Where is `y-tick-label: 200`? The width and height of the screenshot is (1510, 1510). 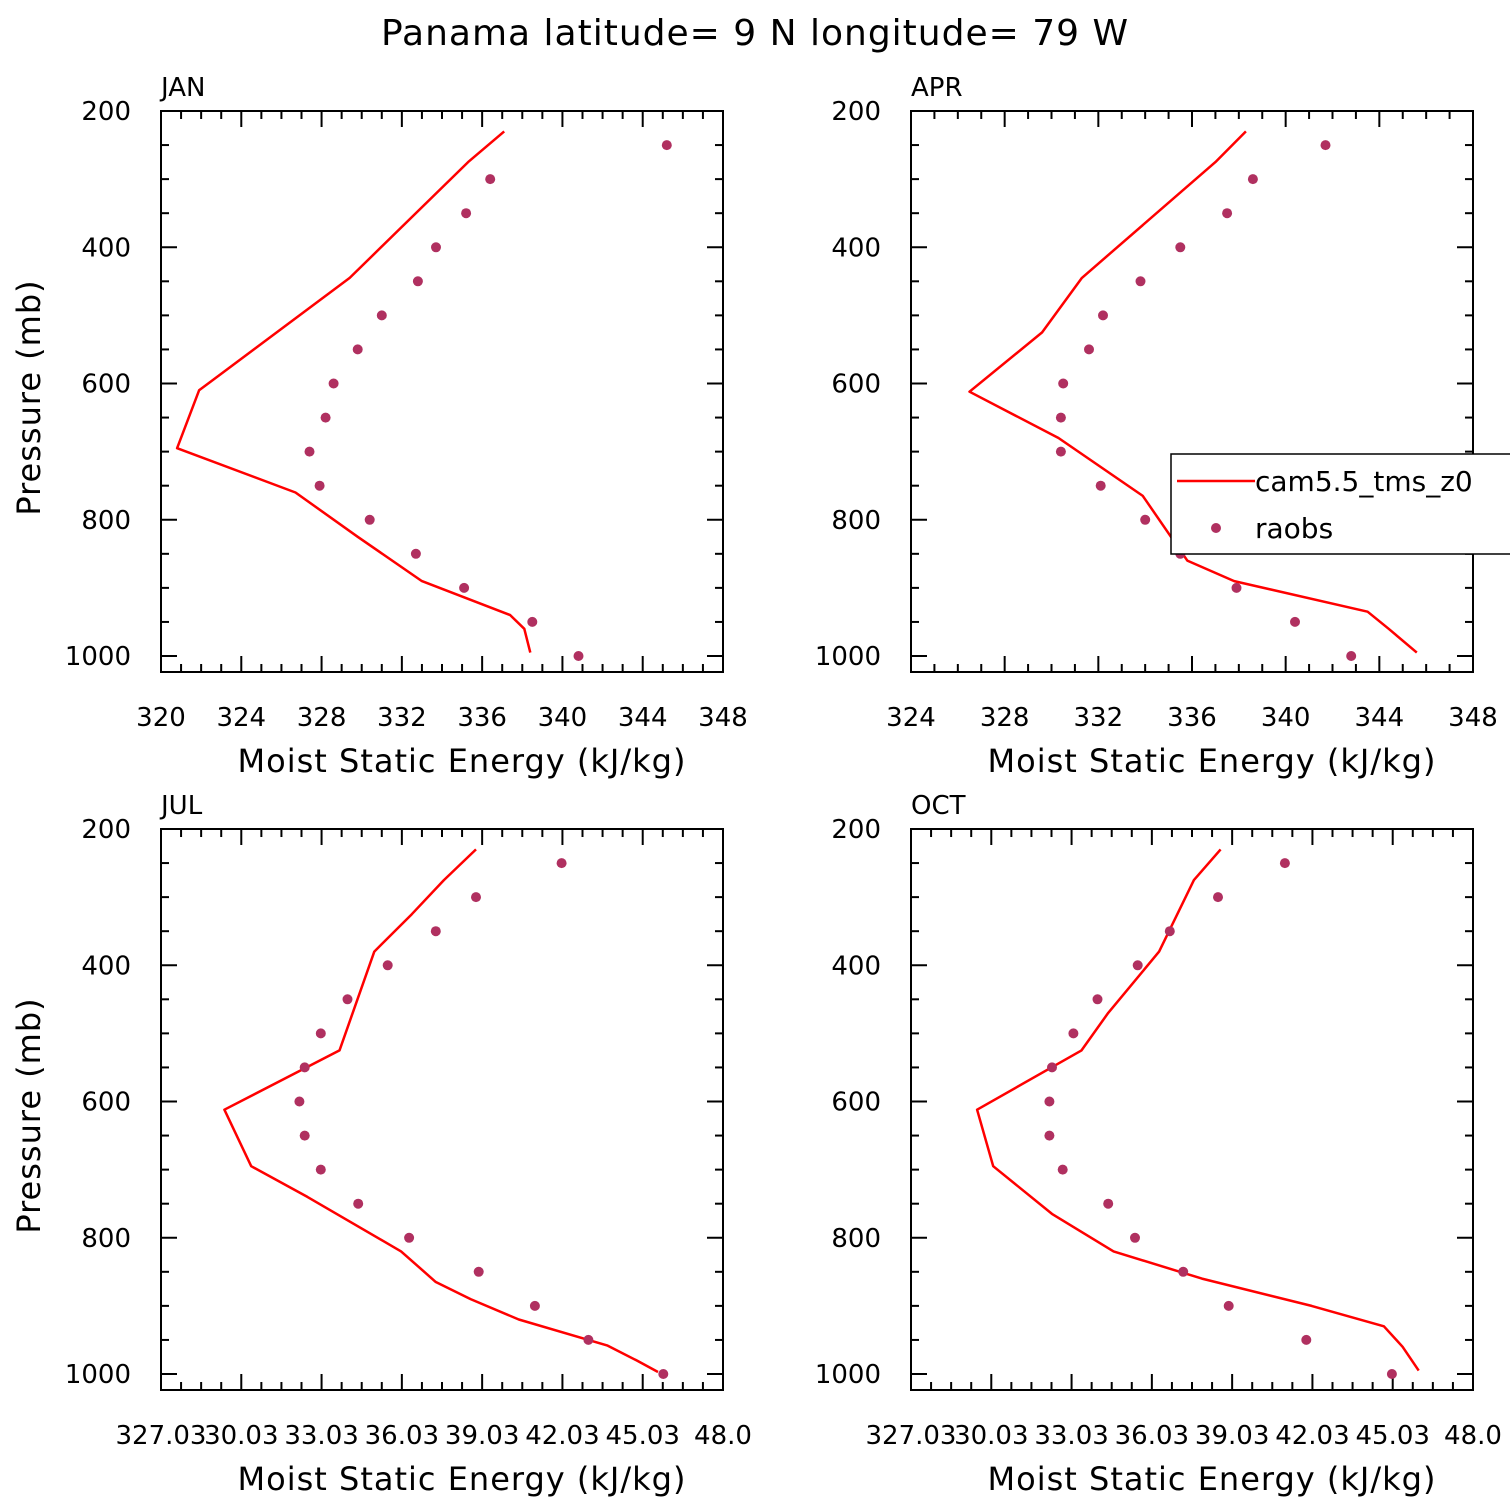 y-tick-label: 200 is located at coordinates (106, 830).